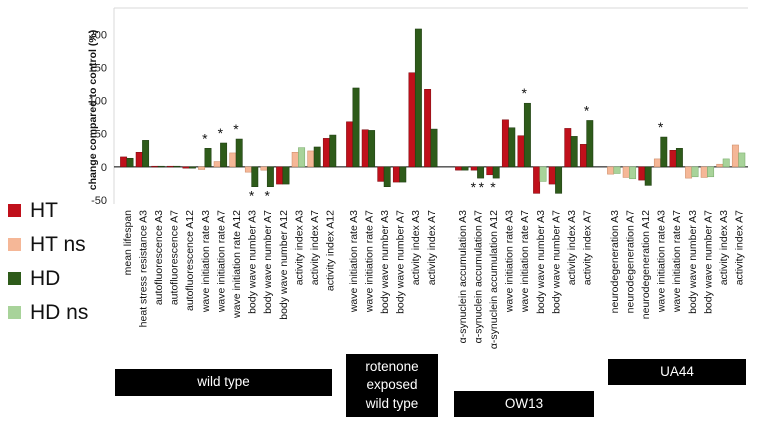 Image resolution: width=761 pixels, height=422 pixels. I want to click on legend-entry: HT, so click(33, 210).